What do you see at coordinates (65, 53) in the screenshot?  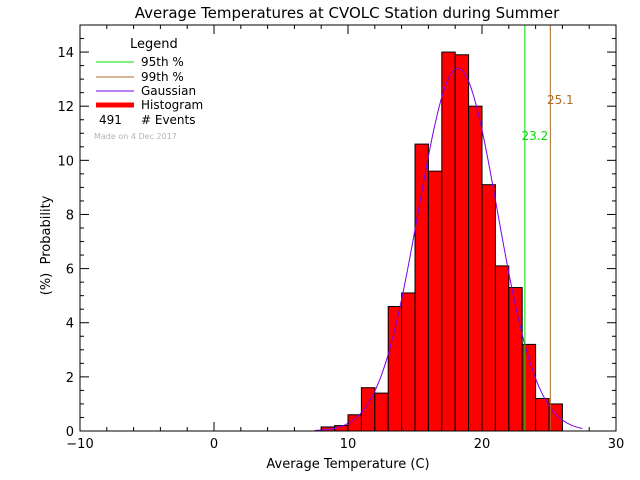 I see `y-tick-label-7: 14` at bounding box center [65, 53].